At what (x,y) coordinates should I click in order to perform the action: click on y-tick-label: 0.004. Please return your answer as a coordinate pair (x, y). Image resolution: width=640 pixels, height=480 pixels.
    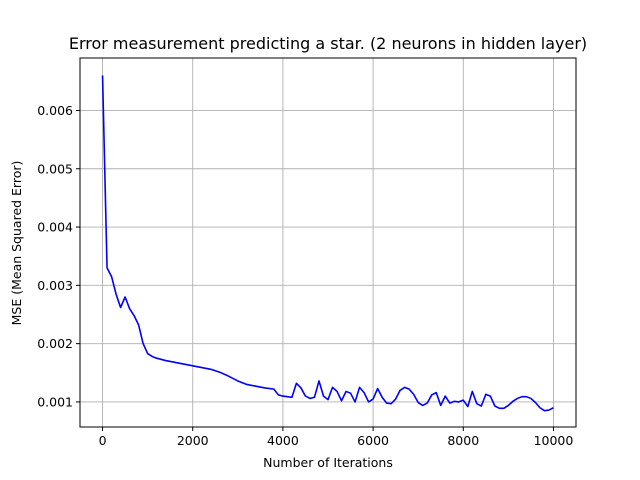
    Looking at the image, I should click on (55, 227).